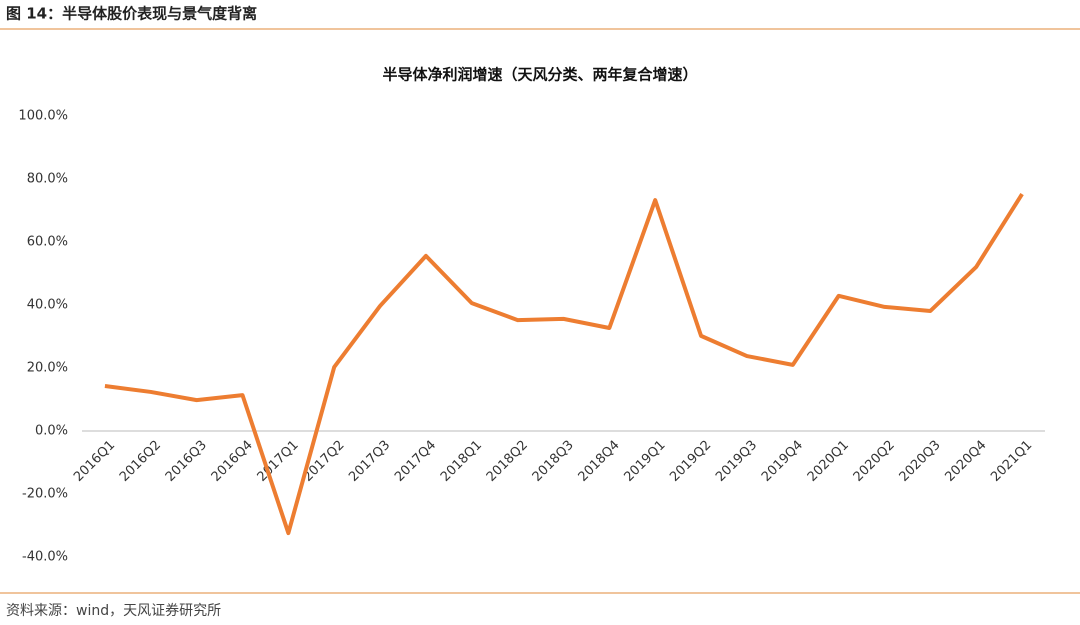  Describe the element at coordinates (47, 305) in the screenshot. I see `y-tick-label: 40.0%` at that location.